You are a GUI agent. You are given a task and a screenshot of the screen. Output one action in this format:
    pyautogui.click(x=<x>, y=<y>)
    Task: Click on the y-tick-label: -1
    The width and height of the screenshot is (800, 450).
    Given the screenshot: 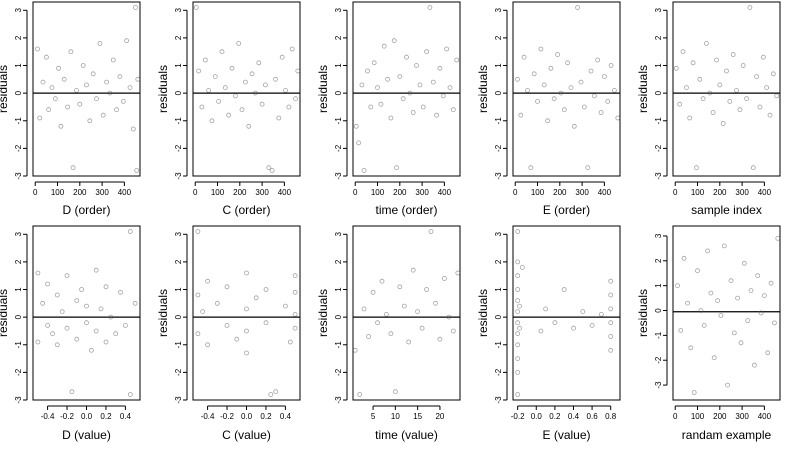 What is the action you would take?
    pyautogui.click(x=178, y=345)
    